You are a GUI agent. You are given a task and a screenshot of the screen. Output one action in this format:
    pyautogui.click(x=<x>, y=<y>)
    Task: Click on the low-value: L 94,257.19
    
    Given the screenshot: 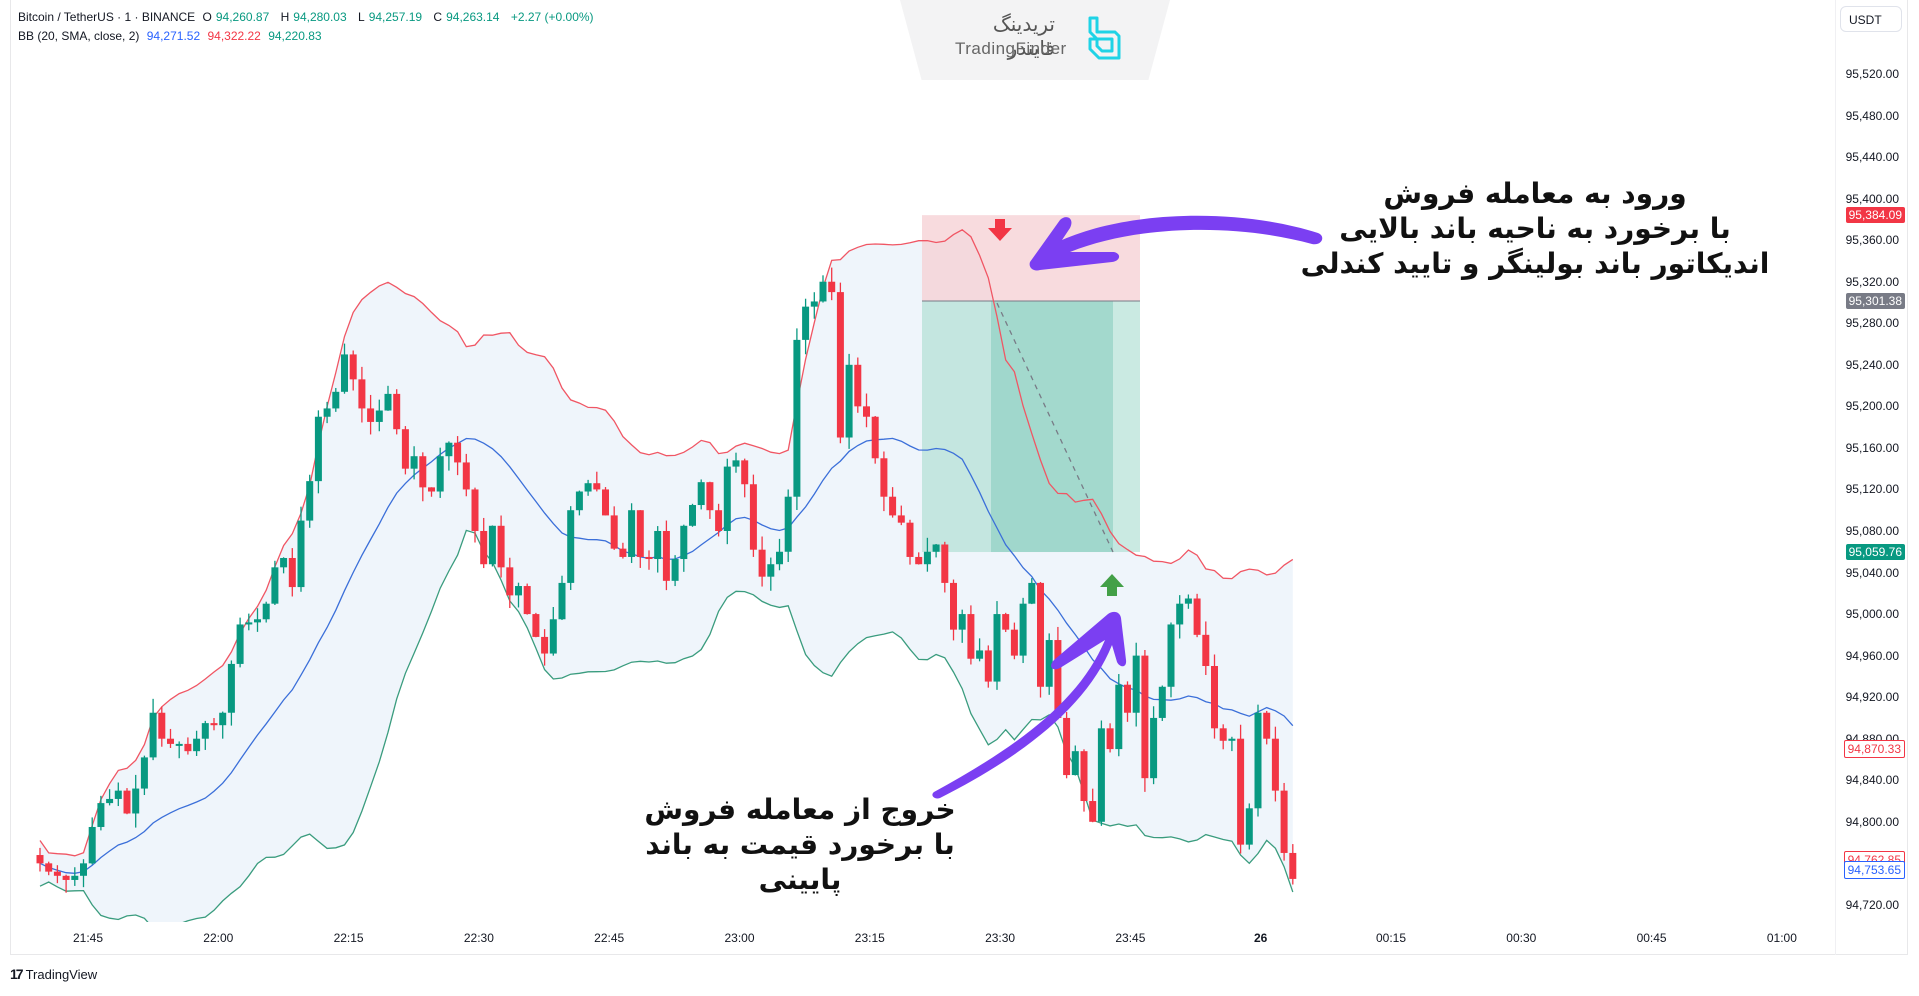 What is the action you would take?
    pyautogui.click(x=392, y=17)
    